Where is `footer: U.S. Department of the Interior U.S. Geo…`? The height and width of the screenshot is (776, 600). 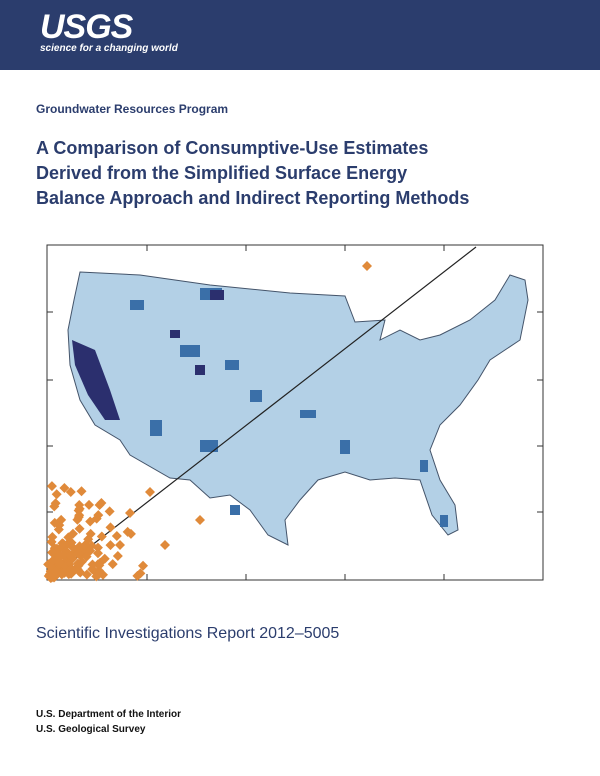
footer: U.S. Department of the Interior U.S. Geo… is located at coordinates (108, 722).